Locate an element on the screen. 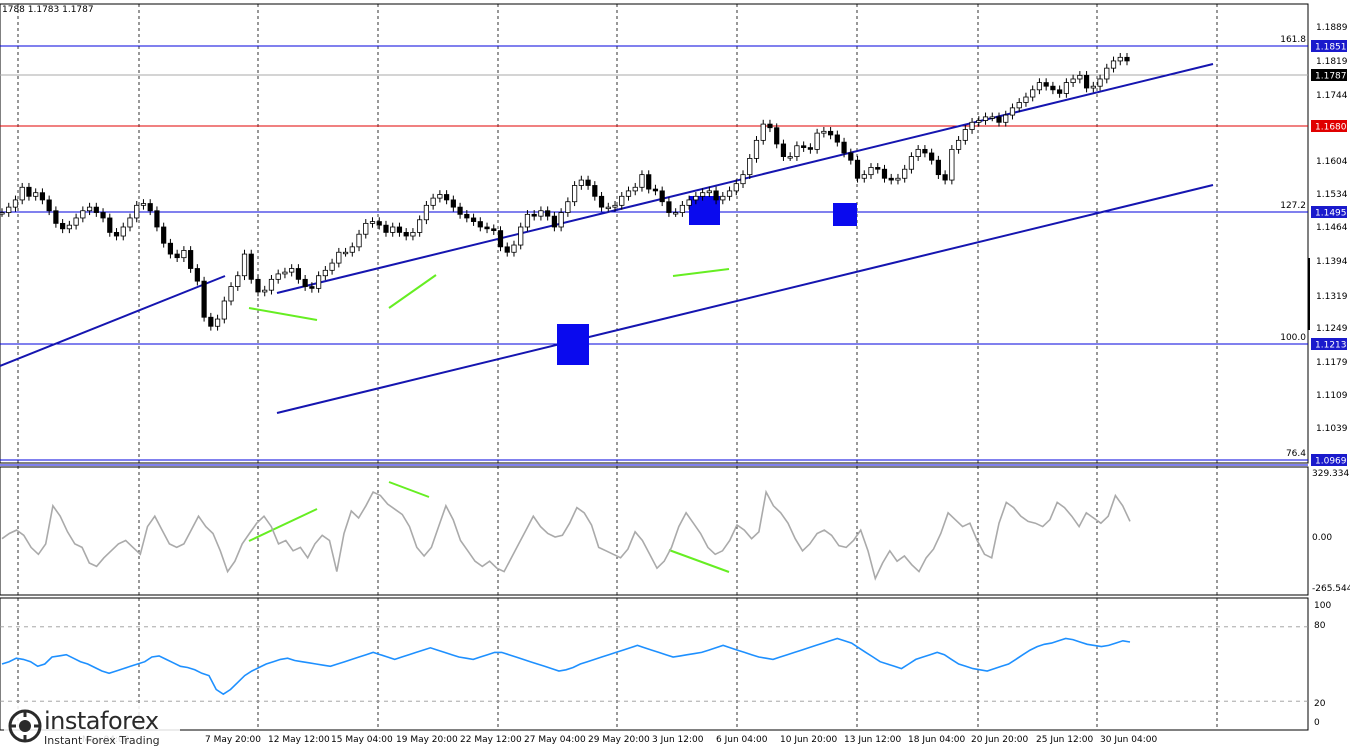 This screenshot has height=750, width=1350. time-label: 12 May 12:00 is located at coordinates (299, 740).